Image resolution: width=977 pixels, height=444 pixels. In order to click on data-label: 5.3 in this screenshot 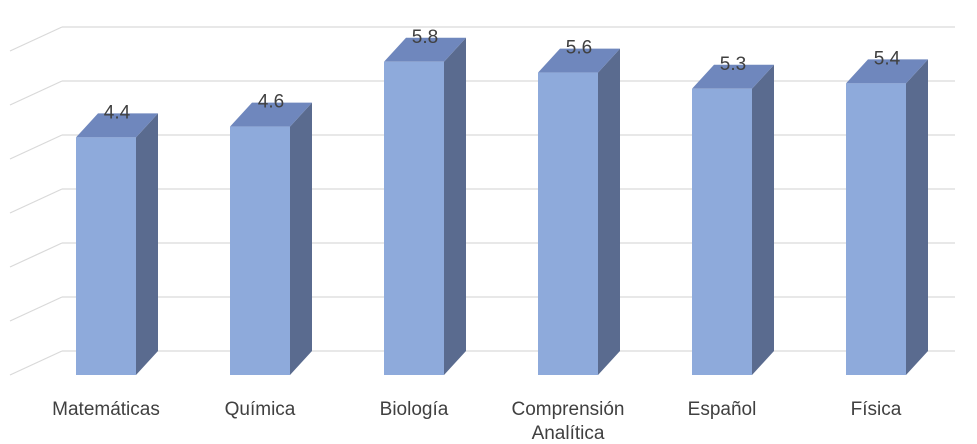, I will do `click(733, 64)`.